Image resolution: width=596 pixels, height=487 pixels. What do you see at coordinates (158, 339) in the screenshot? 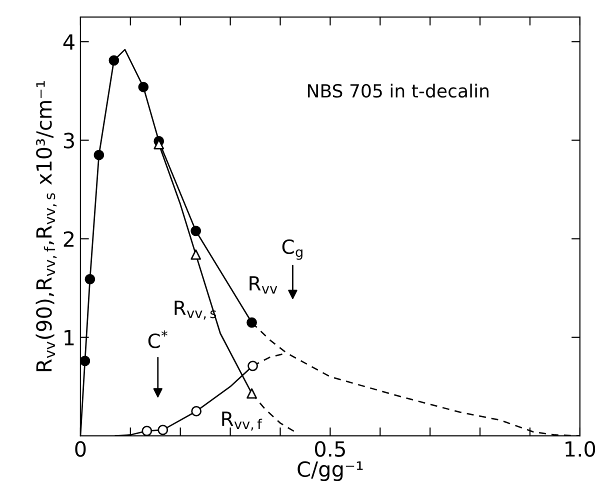
I see `annotation: C$^{*}$` at bounding box center [158, 339].